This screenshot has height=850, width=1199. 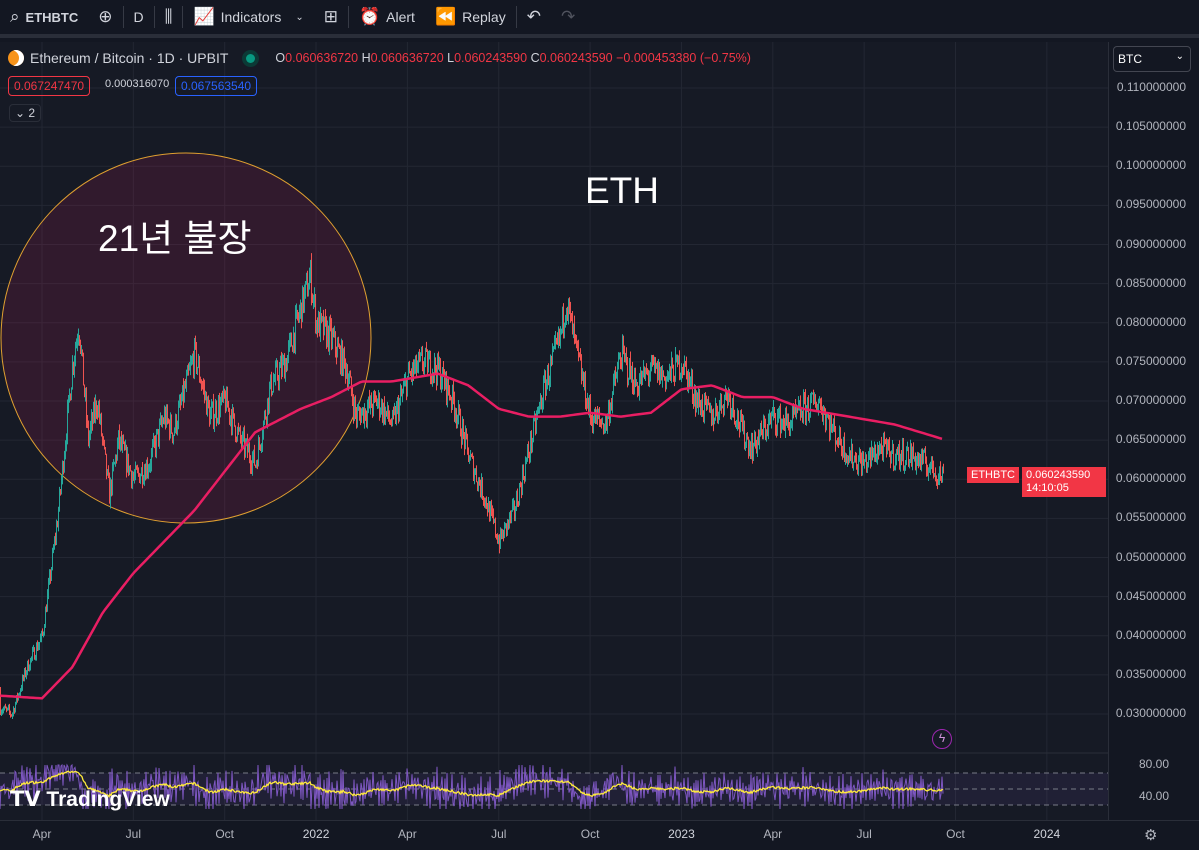 What do you see at coordinates (16, 58) in the screenshot?
I see `ethereum-logo-icon` at bounding box center [16, 58].